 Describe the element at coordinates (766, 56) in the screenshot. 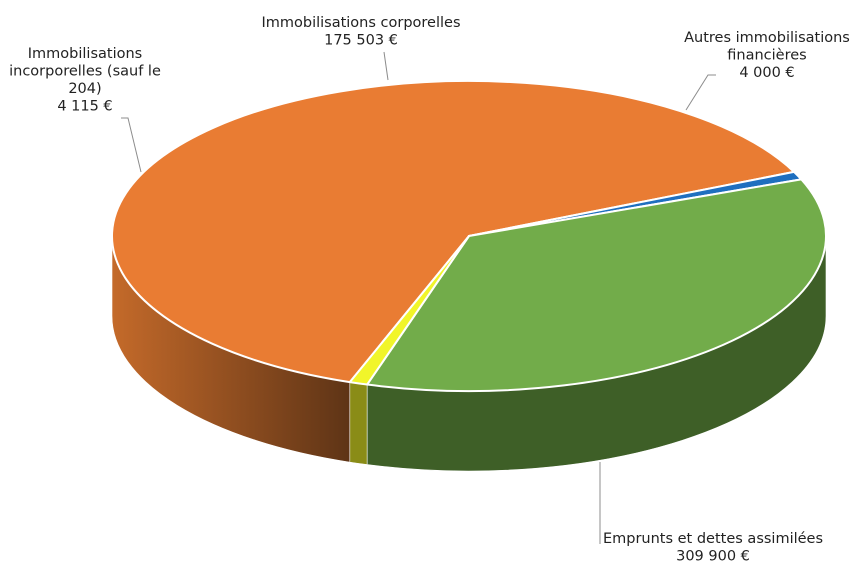

I see `data-label-text-3: financières` at that location.